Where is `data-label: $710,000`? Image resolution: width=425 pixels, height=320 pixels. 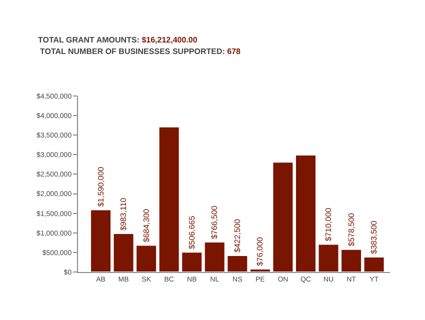
data-label: $710,000 is located at coordinates (329, 224).